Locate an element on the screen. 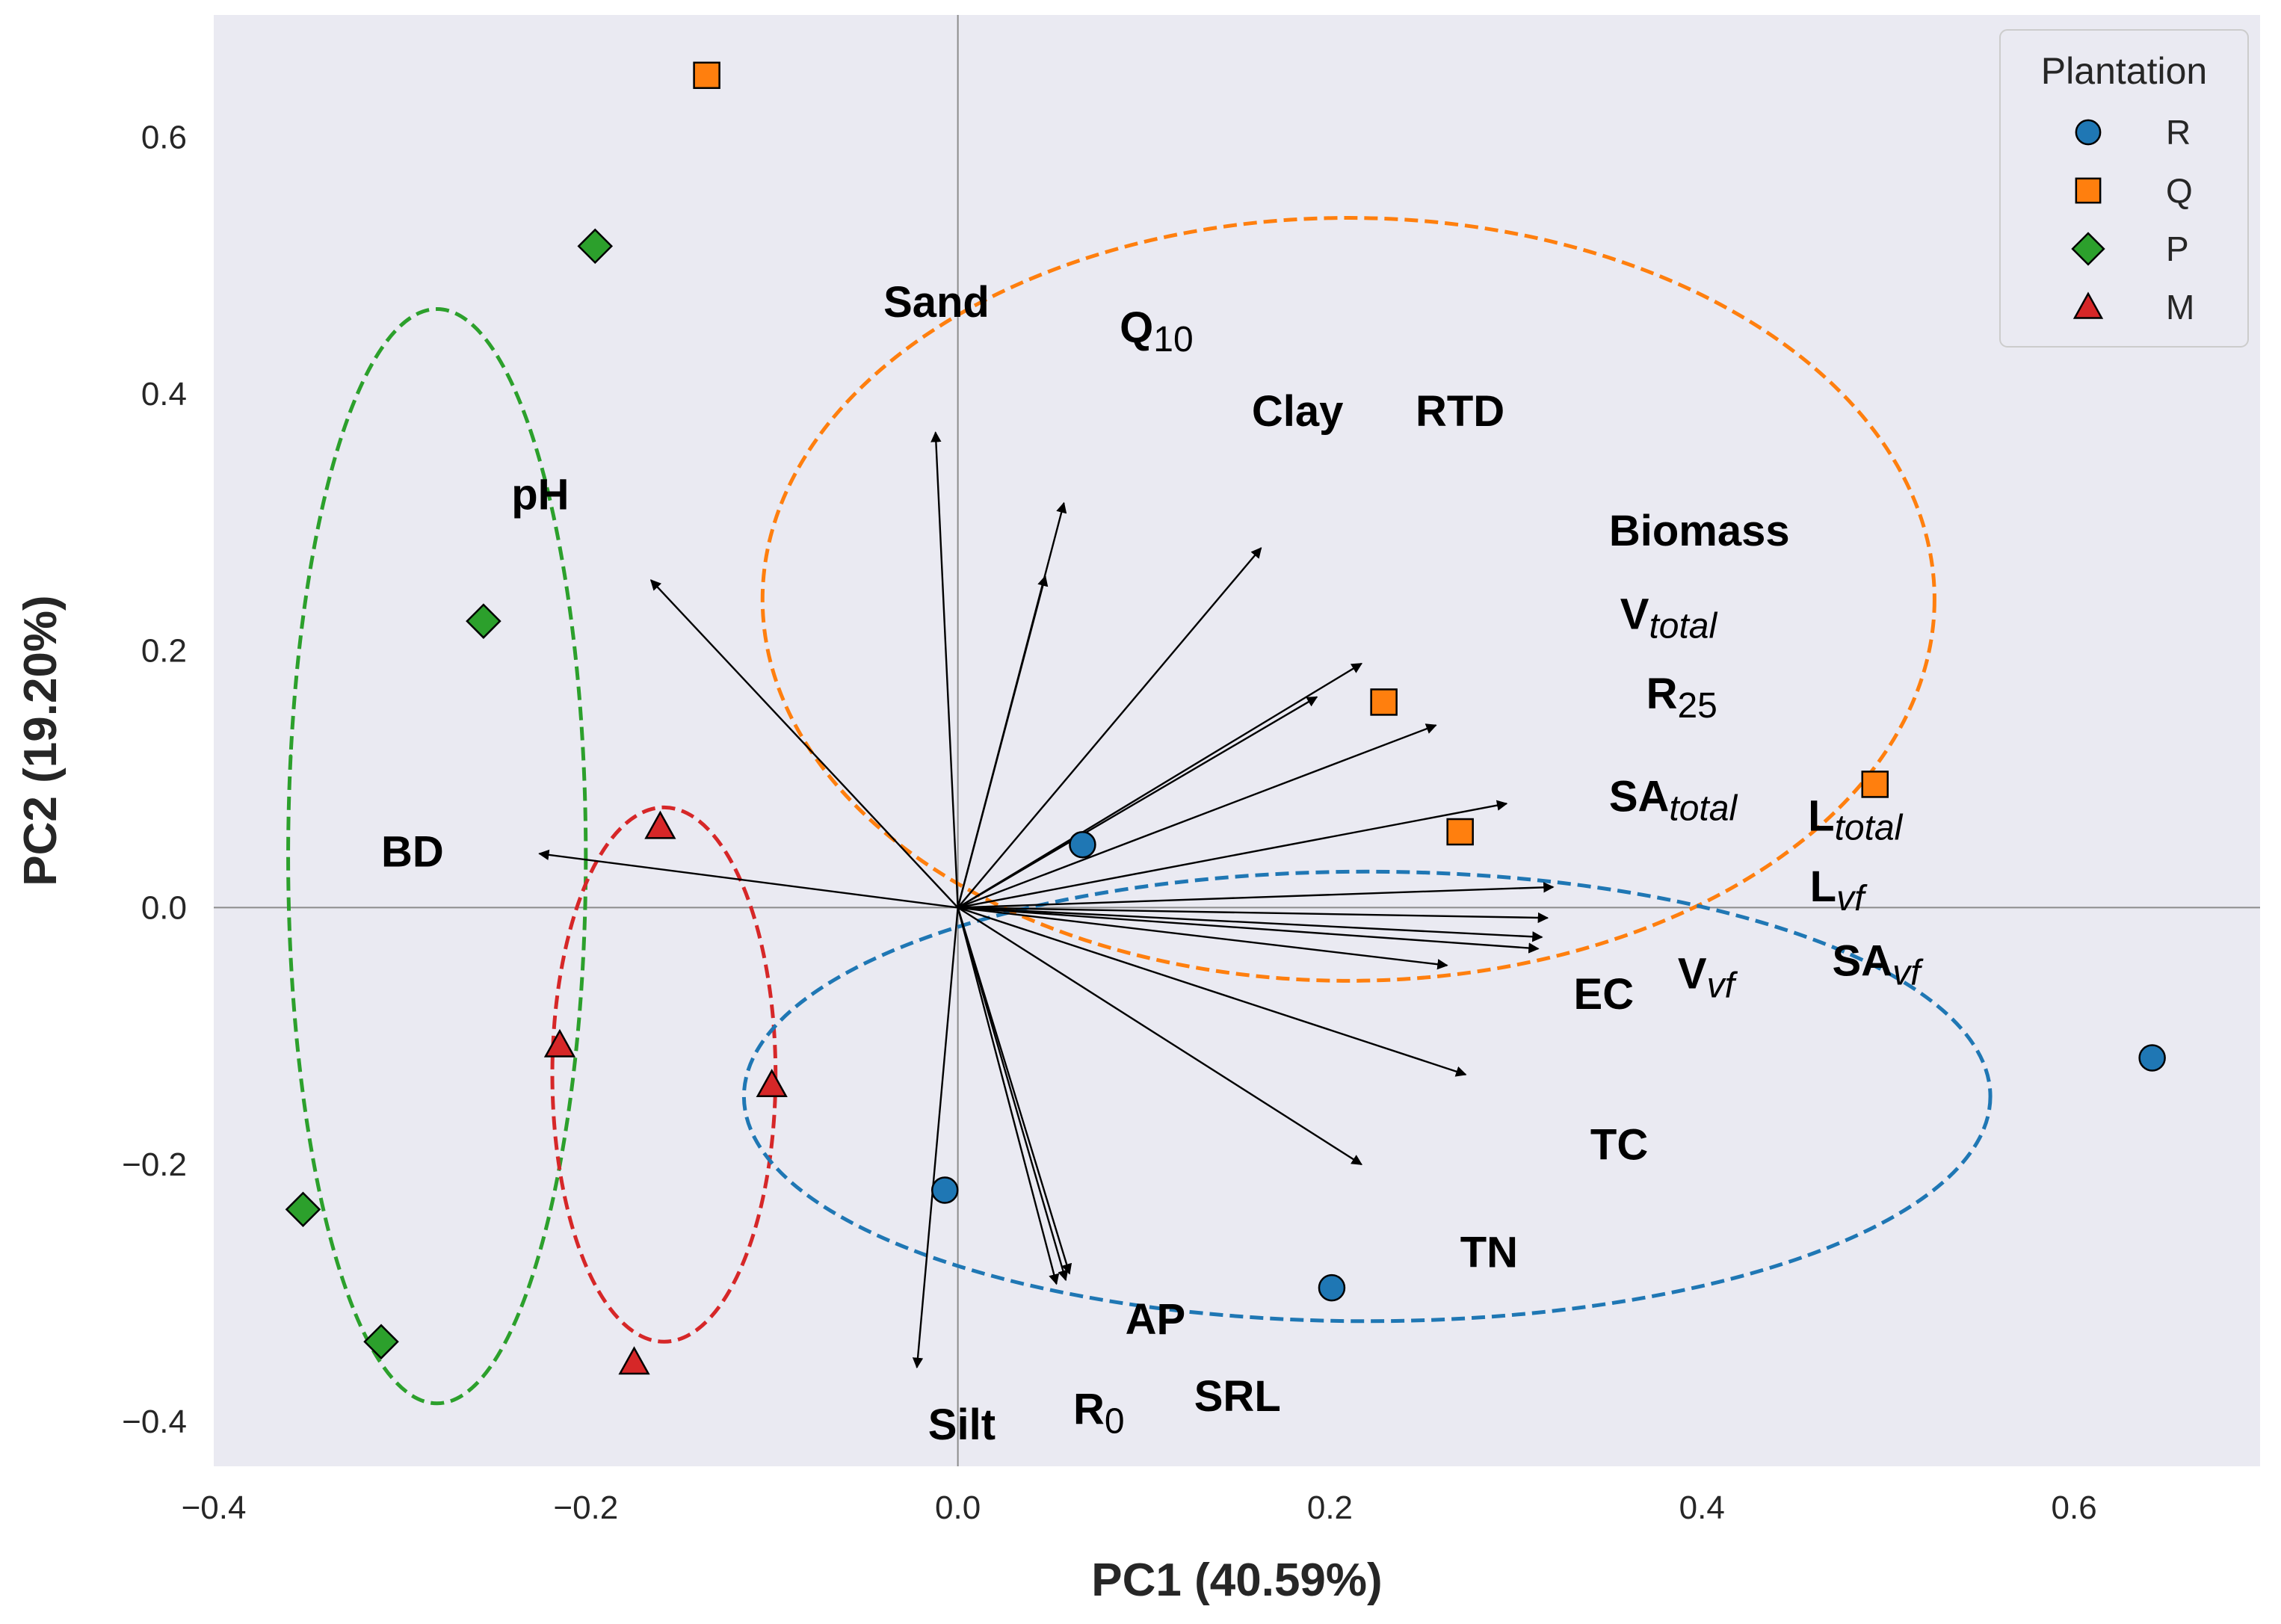  arrow-satotal is located at coordinates (1232, 854).